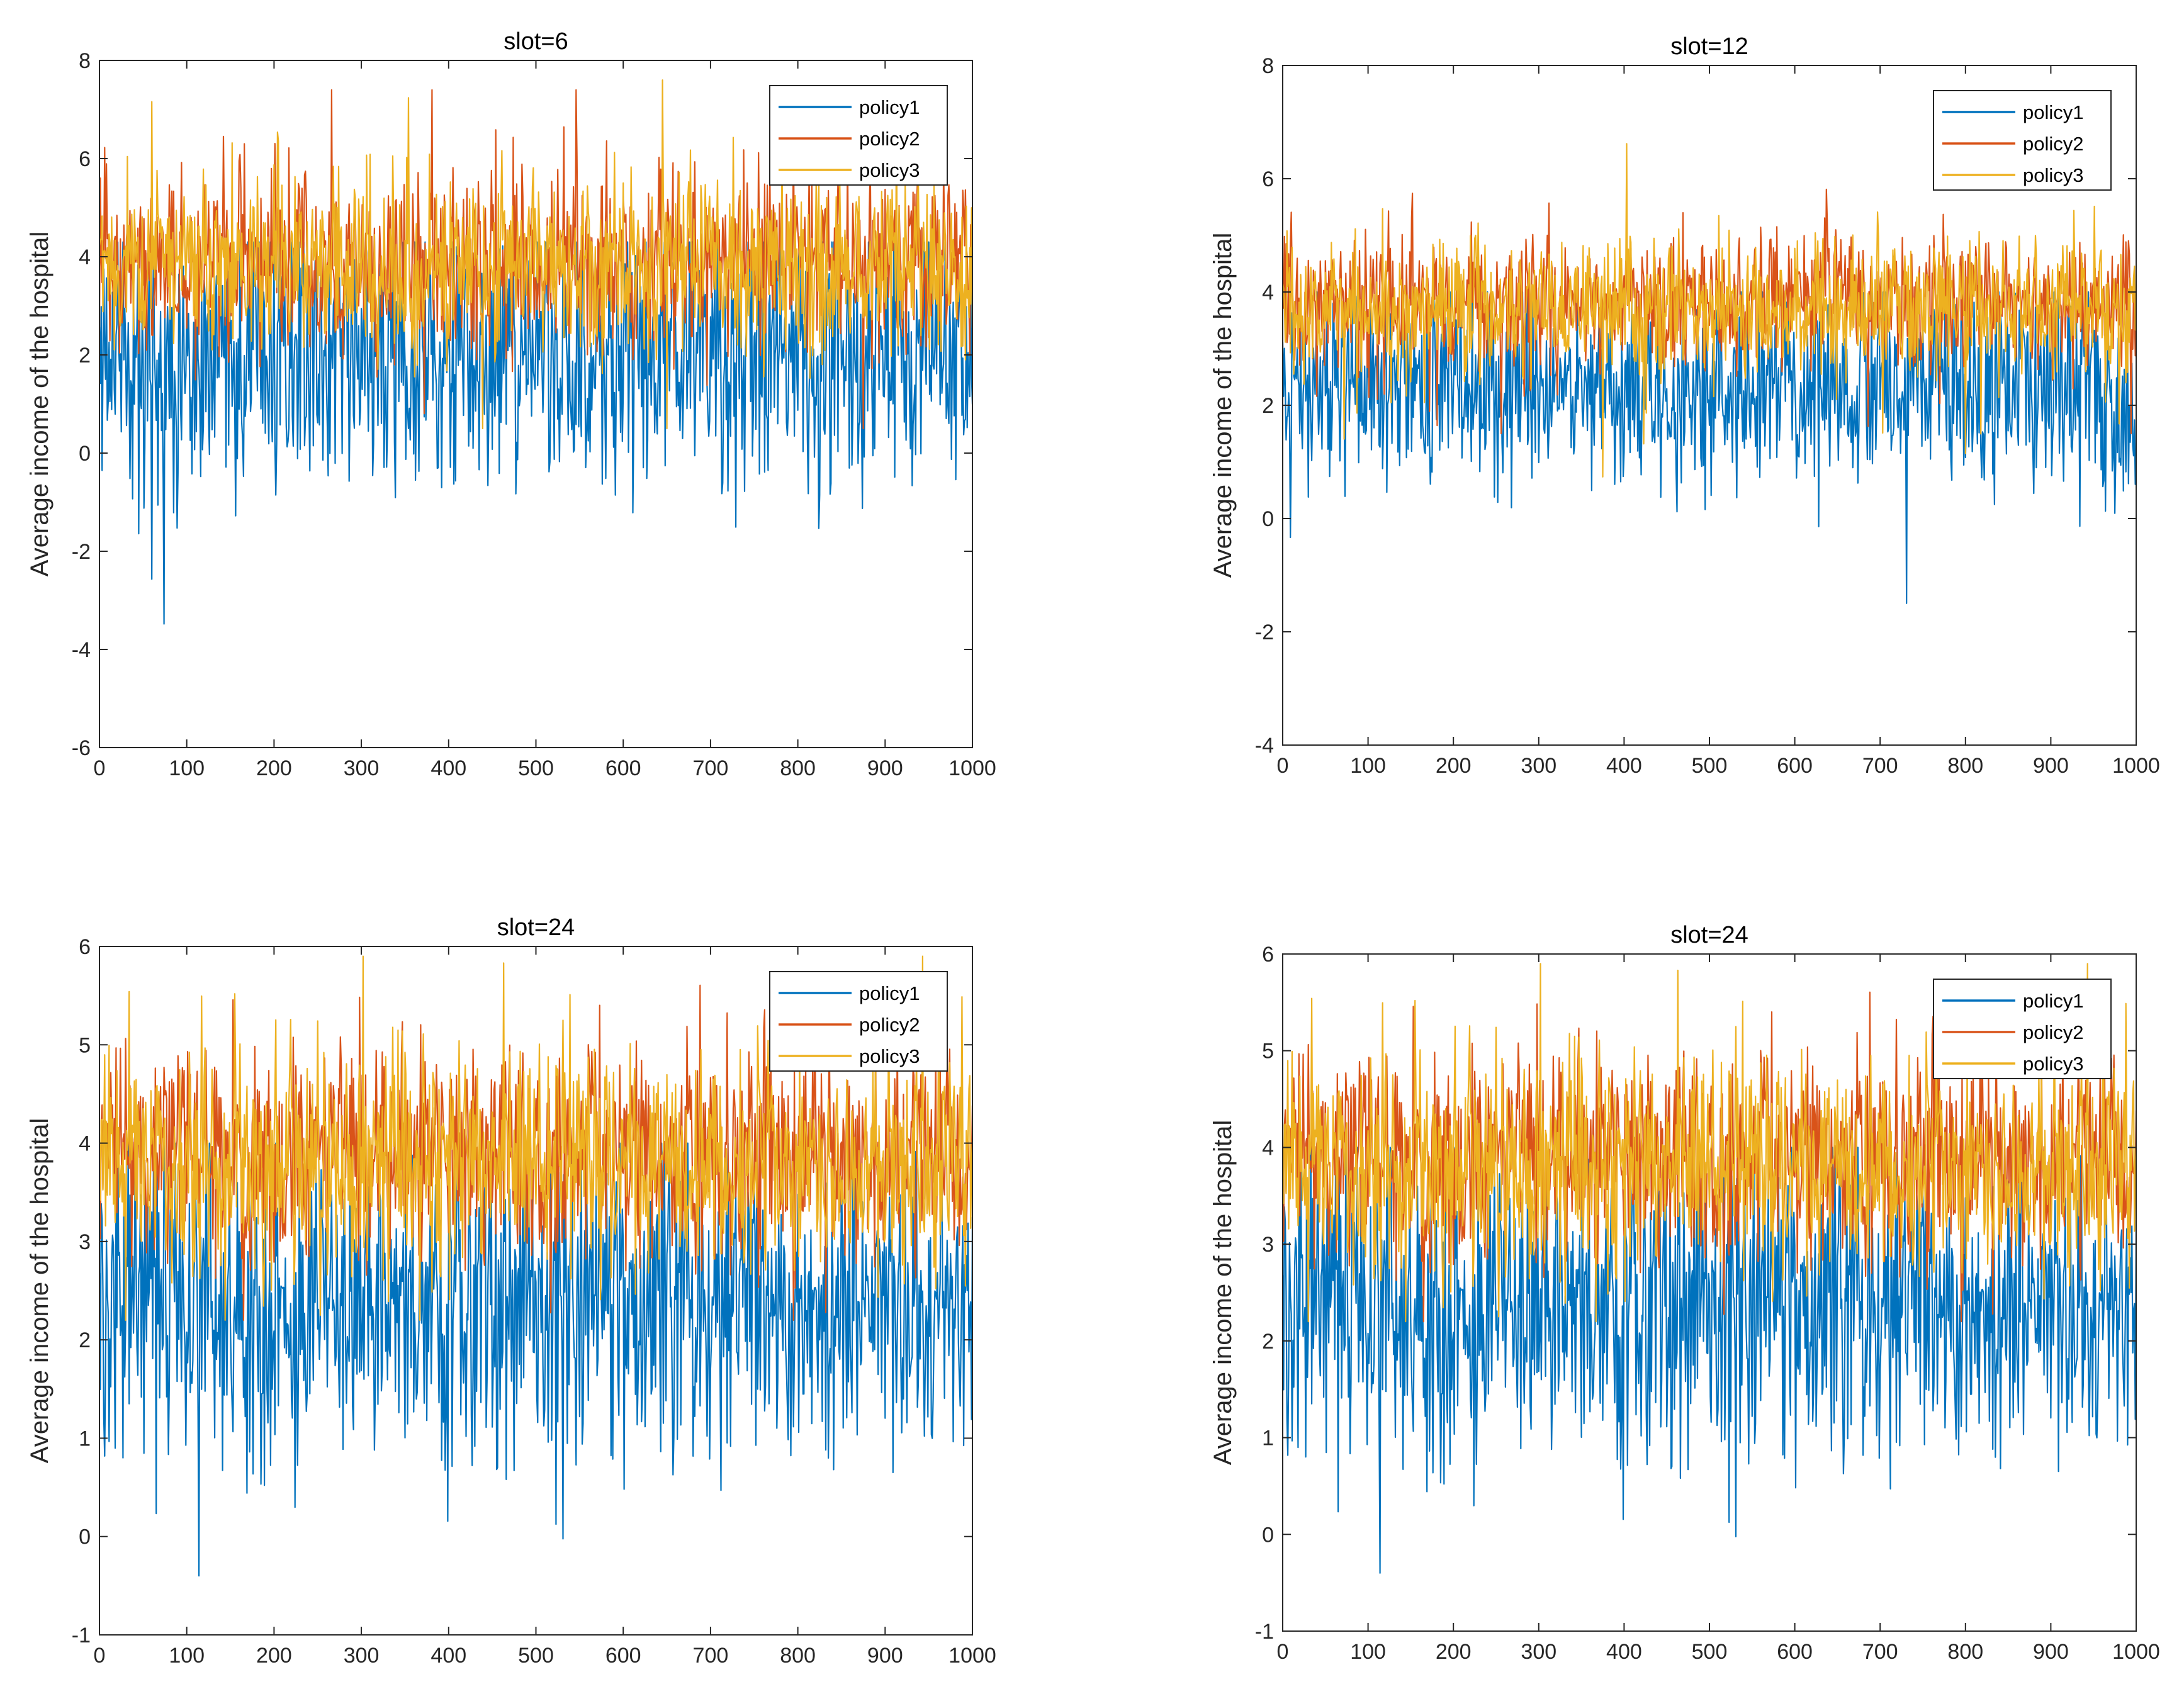  Describe the element at coordinates (85, 1045) in the screenshot. I see `y-tick-label: 5` at that location.